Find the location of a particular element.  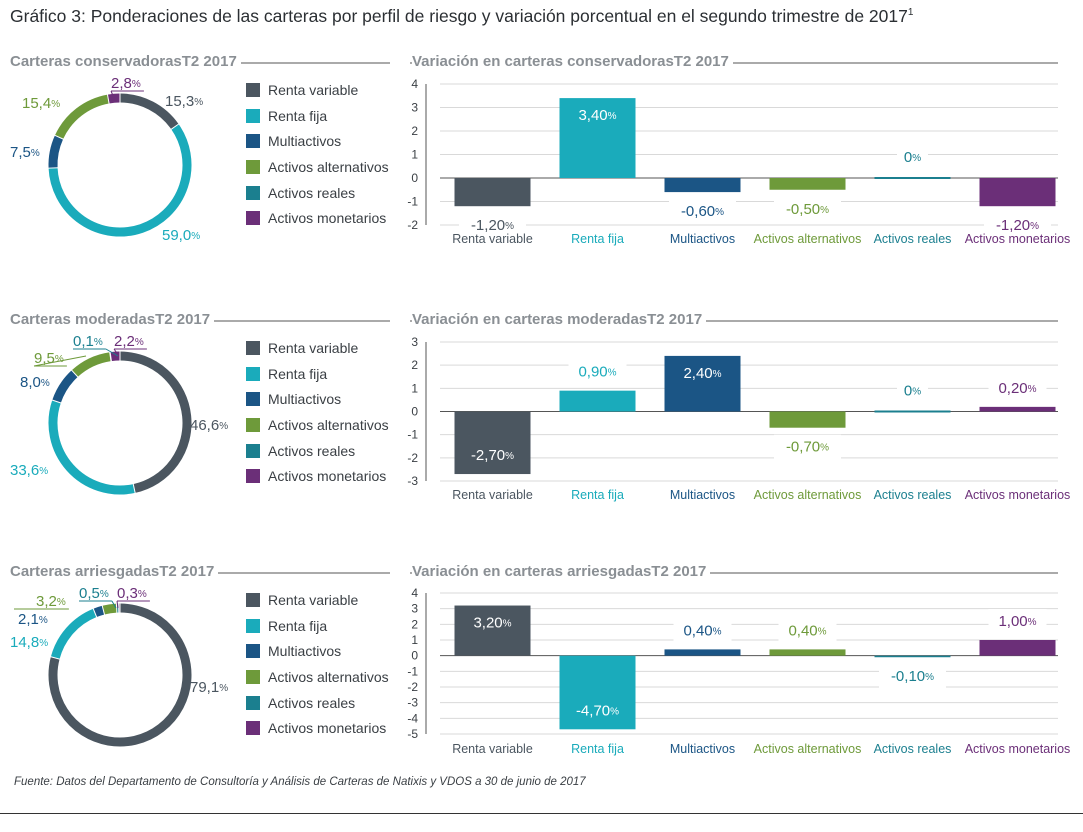

bar-title: Variación en carteras moderadasT2 2017 is located at coordinates (559, 319).